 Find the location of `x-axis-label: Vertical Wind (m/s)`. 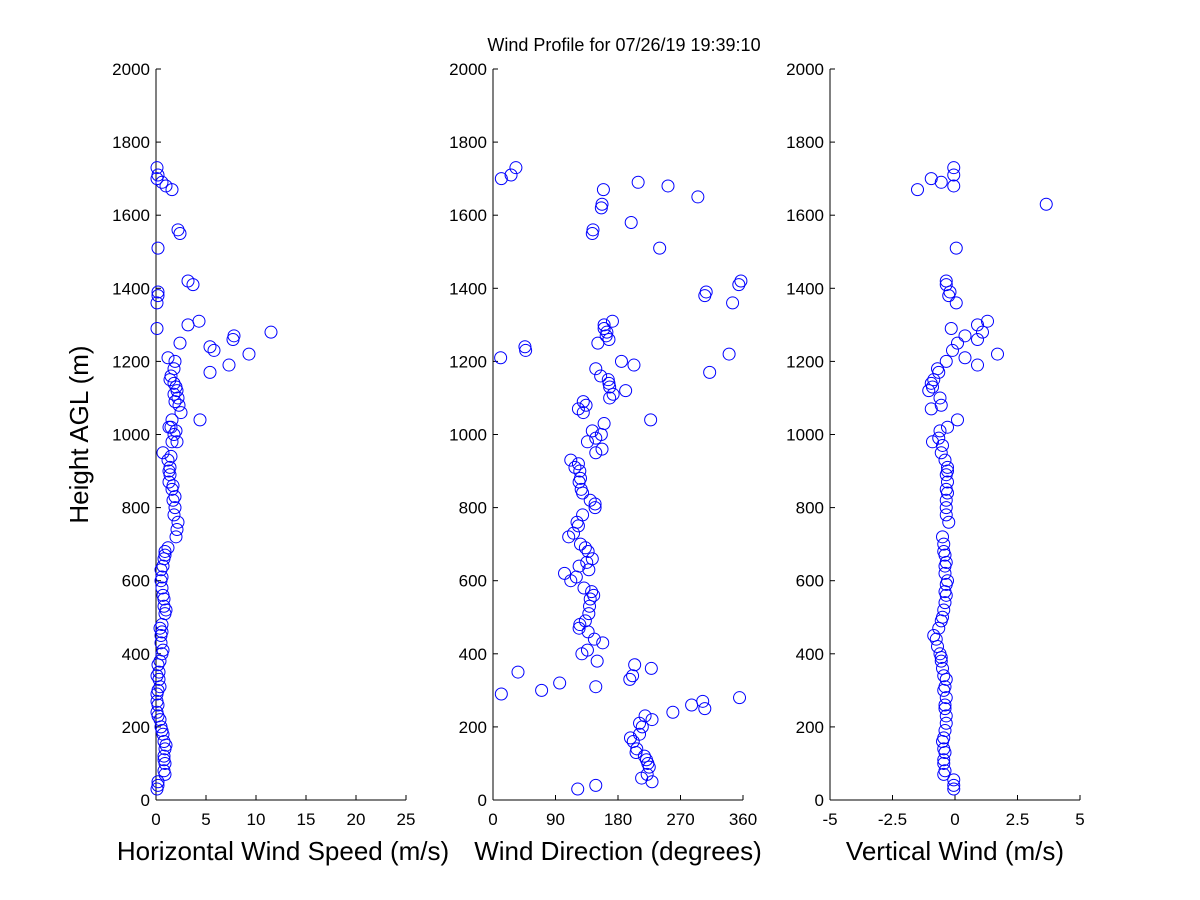

x-axis-label: Vertical Wind (m/s) is located at coordinates (955, 851).